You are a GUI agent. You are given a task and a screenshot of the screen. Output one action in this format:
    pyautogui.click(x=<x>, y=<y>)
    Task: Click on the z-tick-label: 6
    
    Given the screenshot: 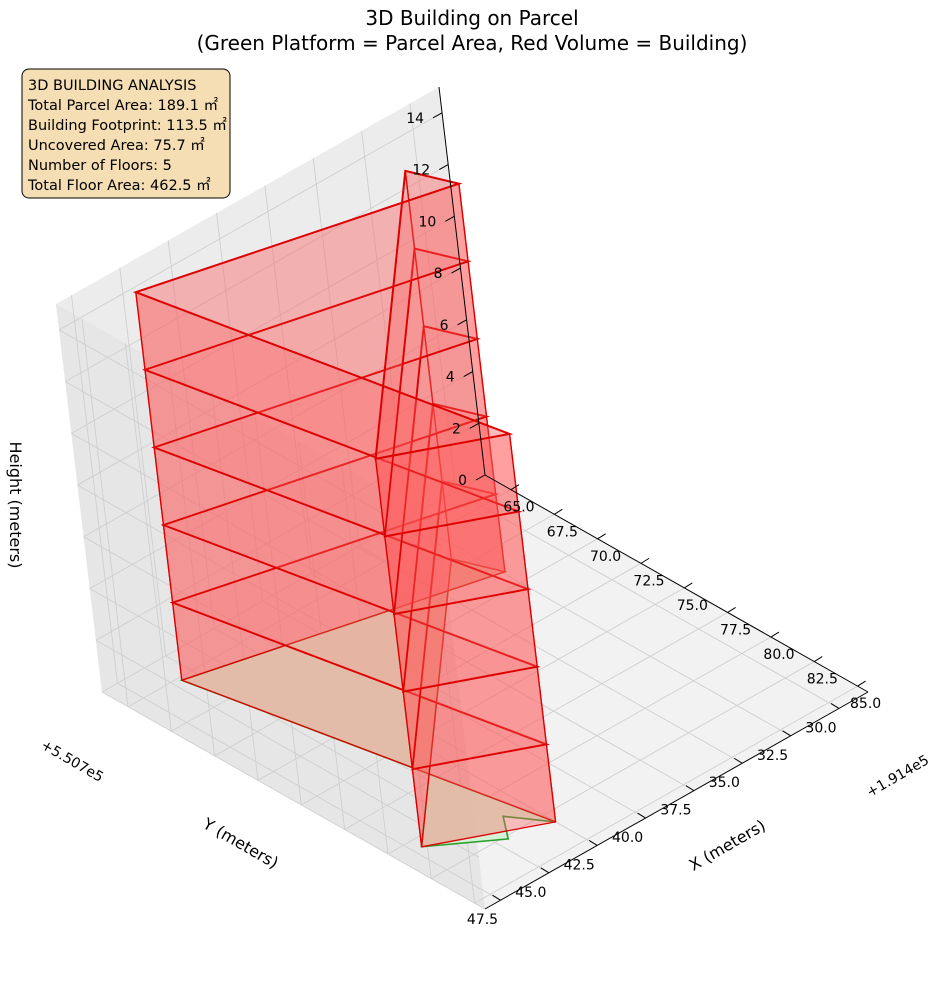 What is the action you would take?
    pyautogui.click(x=444, y=326)
    